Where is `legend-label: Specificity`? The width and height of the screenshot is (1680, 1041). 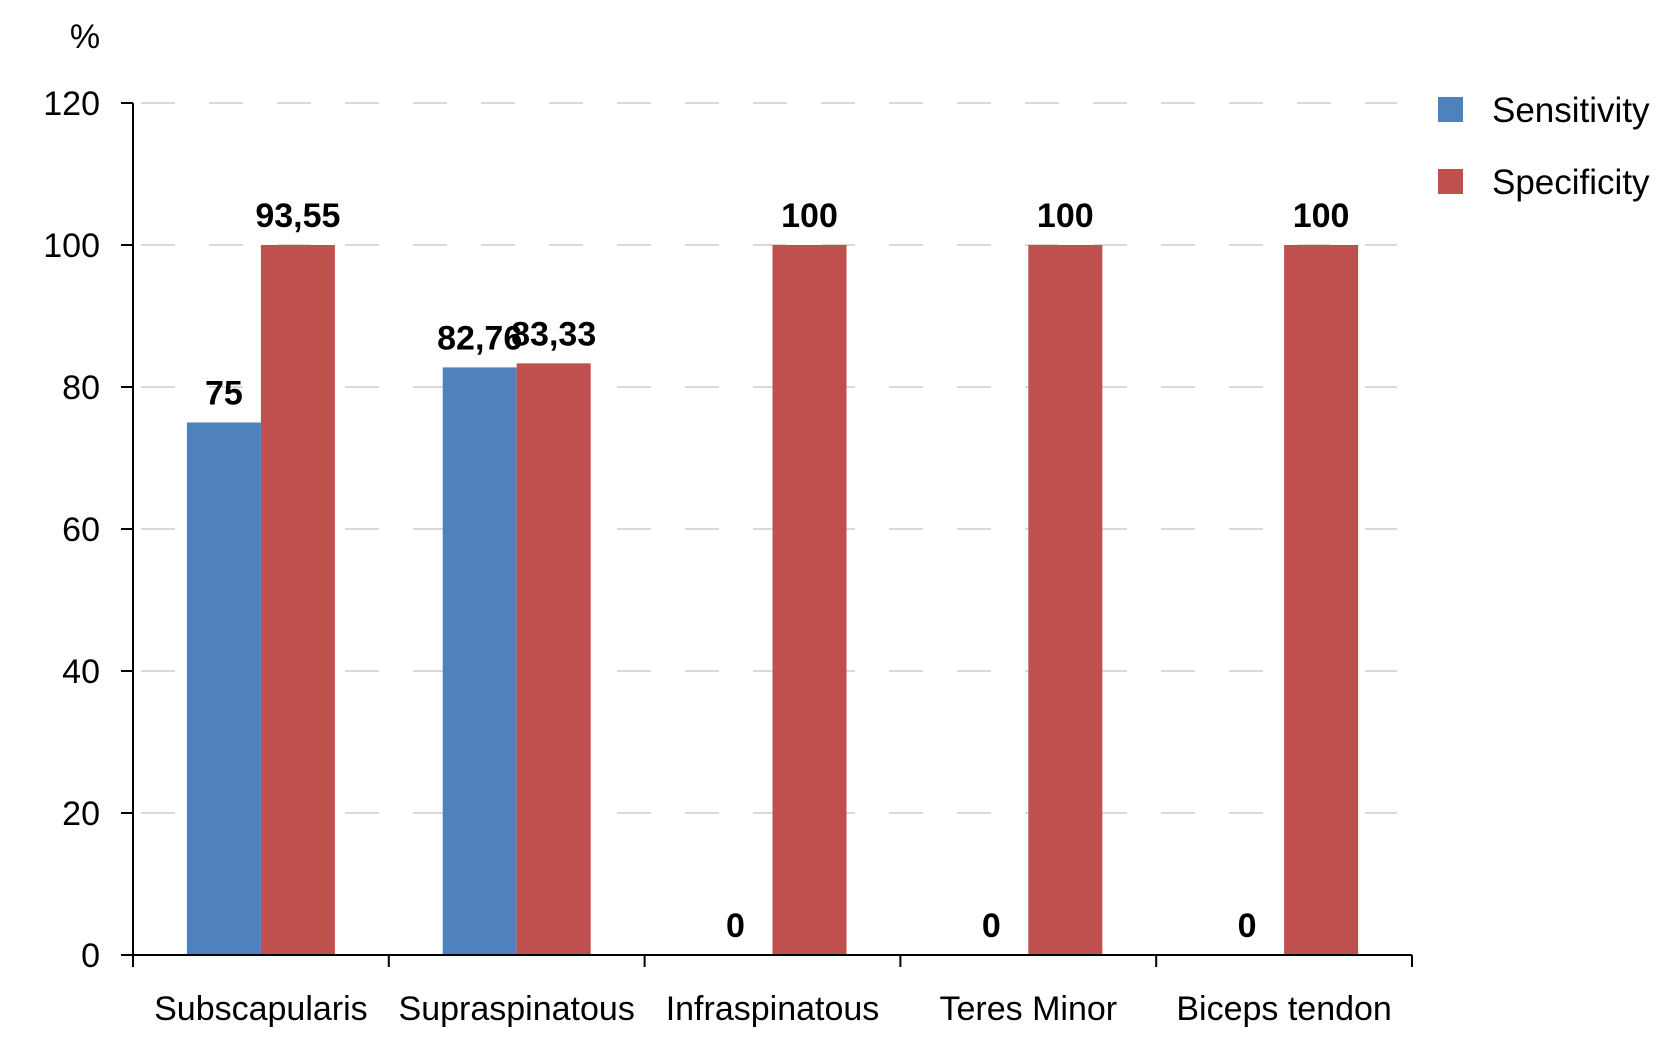 legend-label: Specificity is located at coordinates (1571, 182).